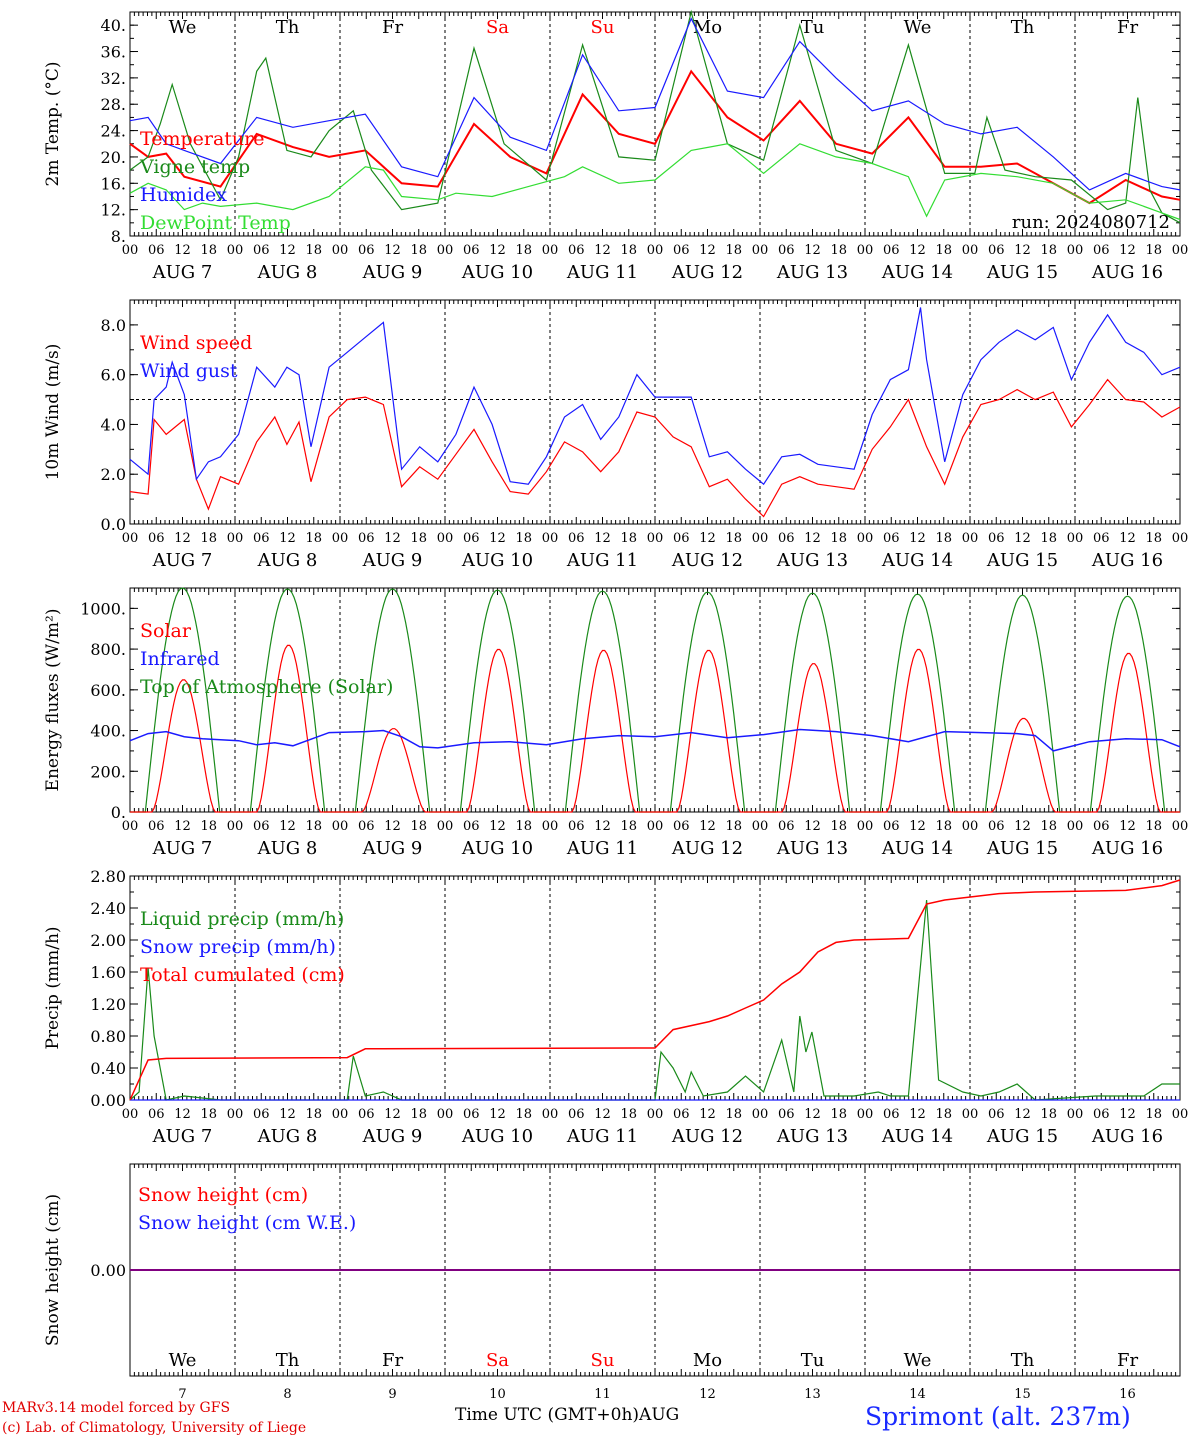  I want to click on day-number: 13, so click(812, 1394).